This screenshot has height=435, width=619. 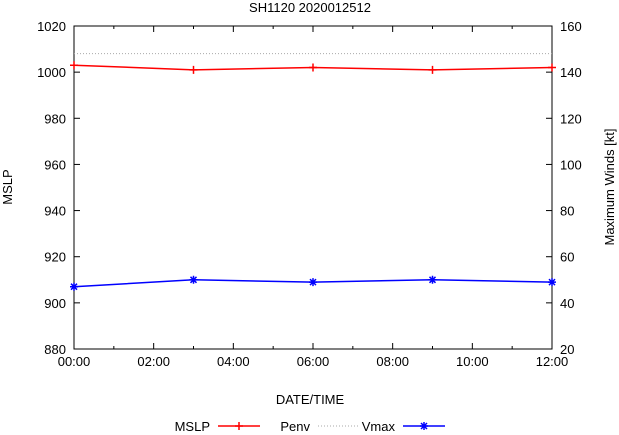 What do you see at coordinates (55, 164) in the screenshot?
I see `y-tick-label: 960` at bounding box center [55, 164].